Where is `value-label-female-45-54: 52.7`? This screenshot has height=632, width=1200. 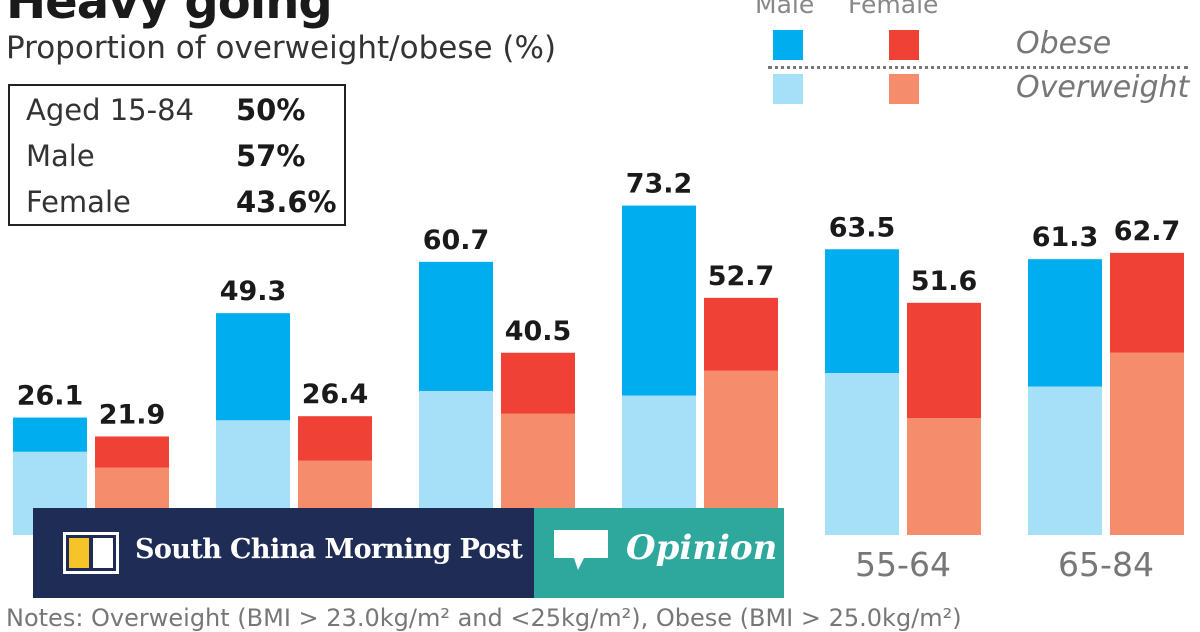 value-label-female-45-54: 52.7 is located at coordinates (741, 276).